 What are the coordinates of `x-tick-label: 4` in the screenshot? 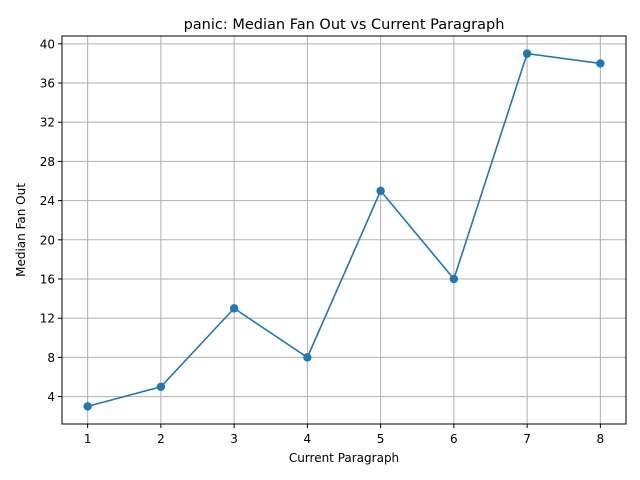 It's located at (308, 439).